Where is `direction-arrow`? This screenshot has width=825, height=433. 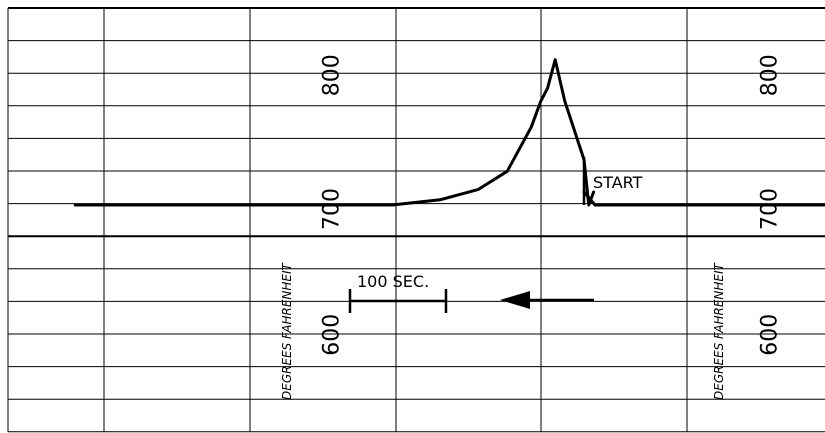
direction-arrow is located at coordinates (547, 300).